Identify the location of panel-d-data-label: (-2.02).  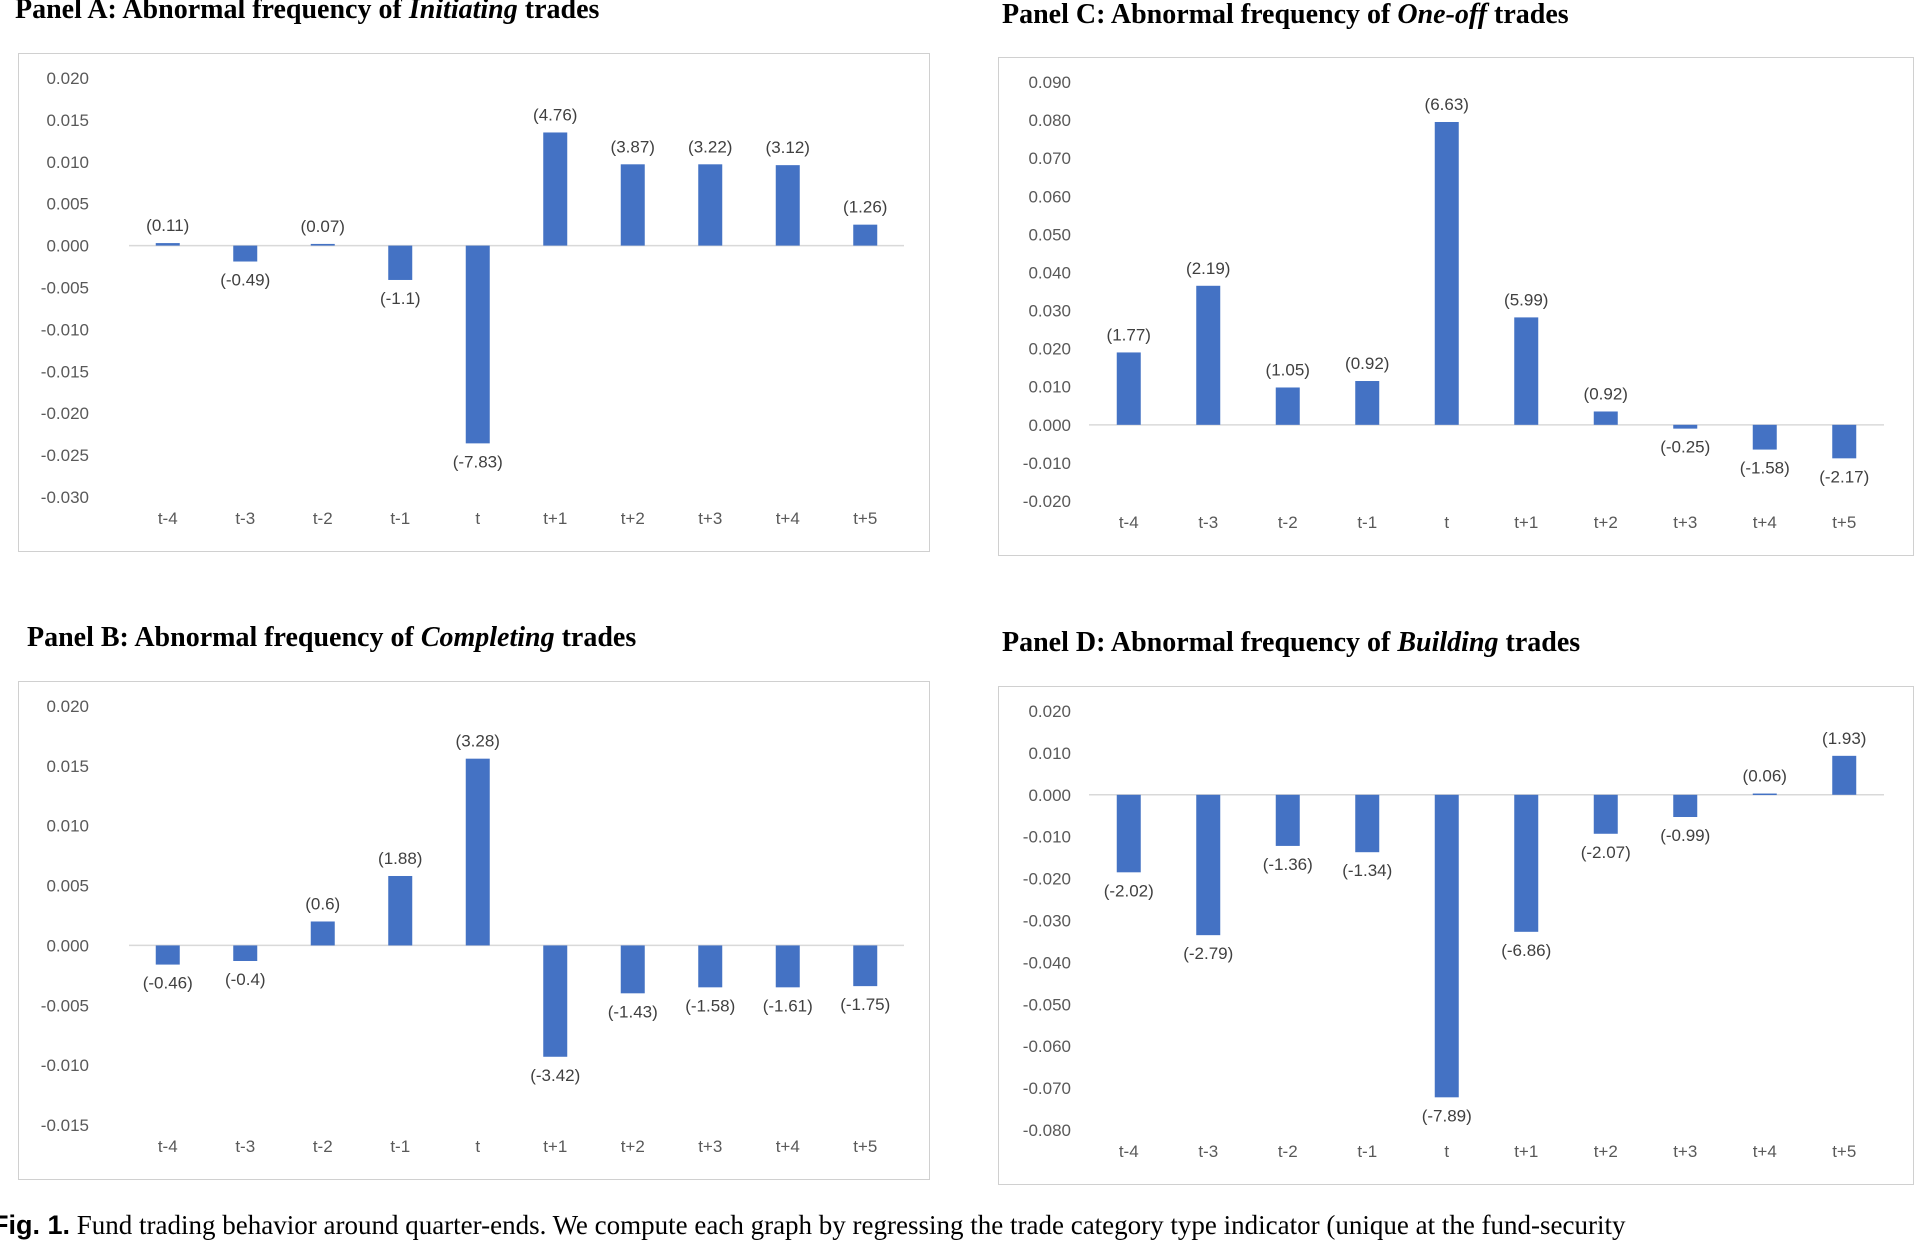
(1129, 890).